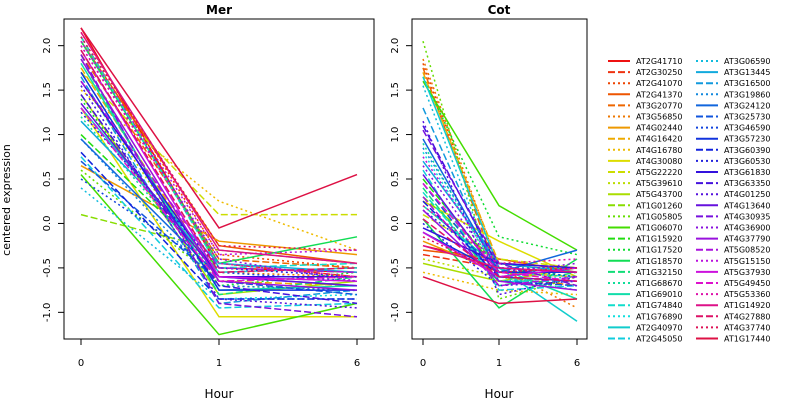 This screenshot has width=800, height=400. I want to click on x-tick-label: 6, so click(357, 363).